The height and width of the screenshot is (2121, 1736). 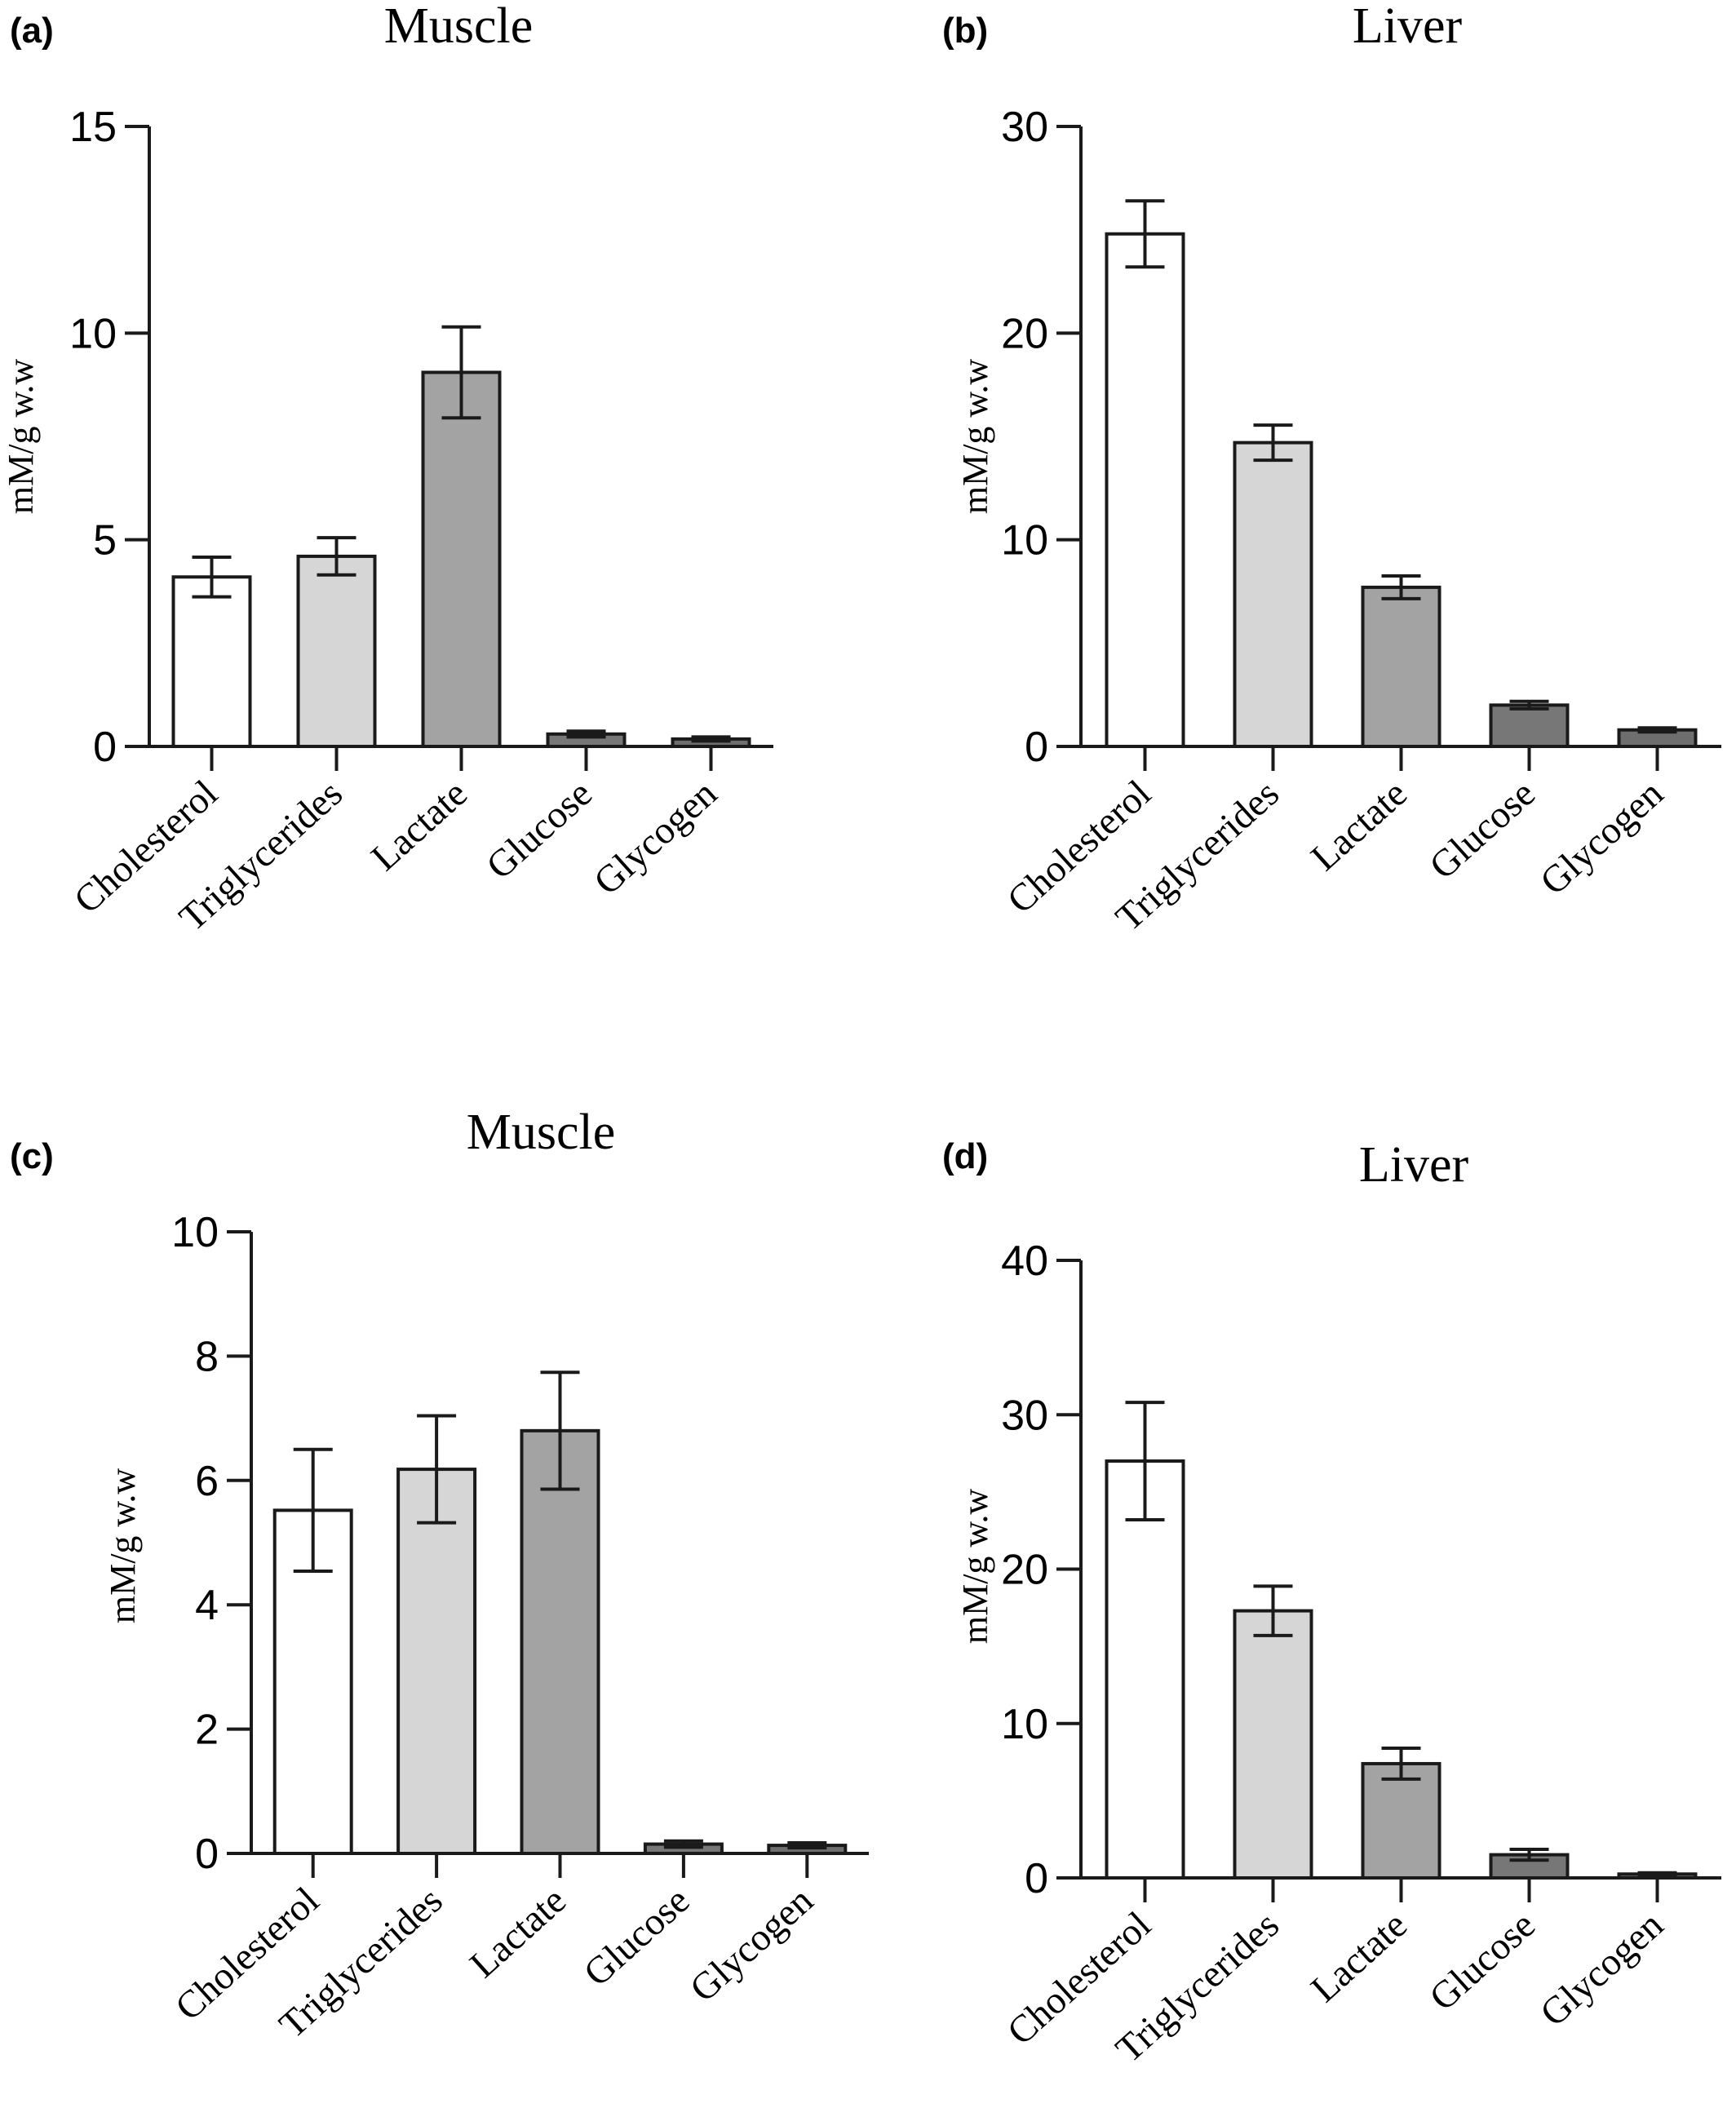 I want to click on y-tick-label: 4, so click(x=207, y=1605).